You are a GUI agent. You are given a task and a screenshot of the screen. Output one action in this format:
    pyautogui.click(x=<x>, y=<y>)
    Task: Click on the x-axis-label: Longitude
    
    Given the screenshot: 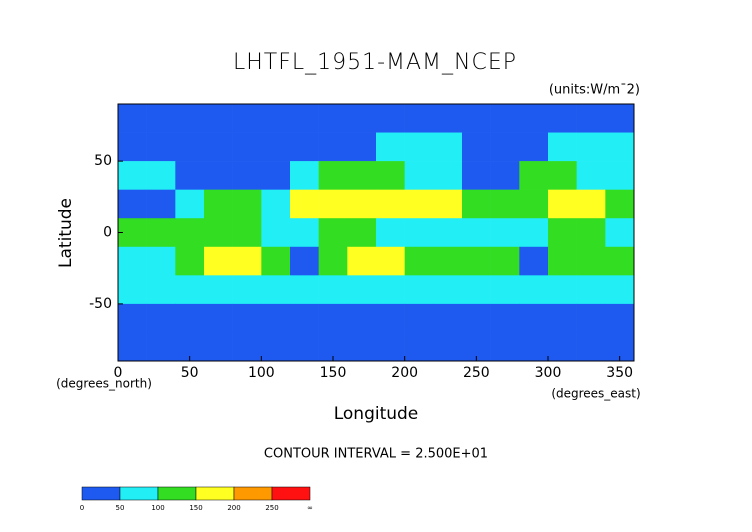 What is the action you would take?
    pyautogui.click(x=376, y=414)
    